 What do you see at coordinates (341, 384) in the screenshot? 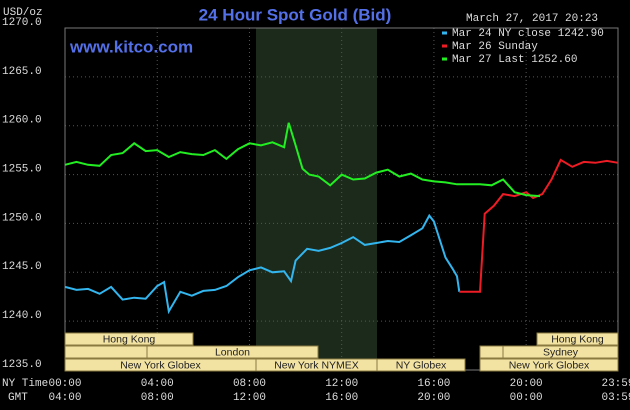
I see `x-tick-label: 12:00` at bounding box center [341, 384].